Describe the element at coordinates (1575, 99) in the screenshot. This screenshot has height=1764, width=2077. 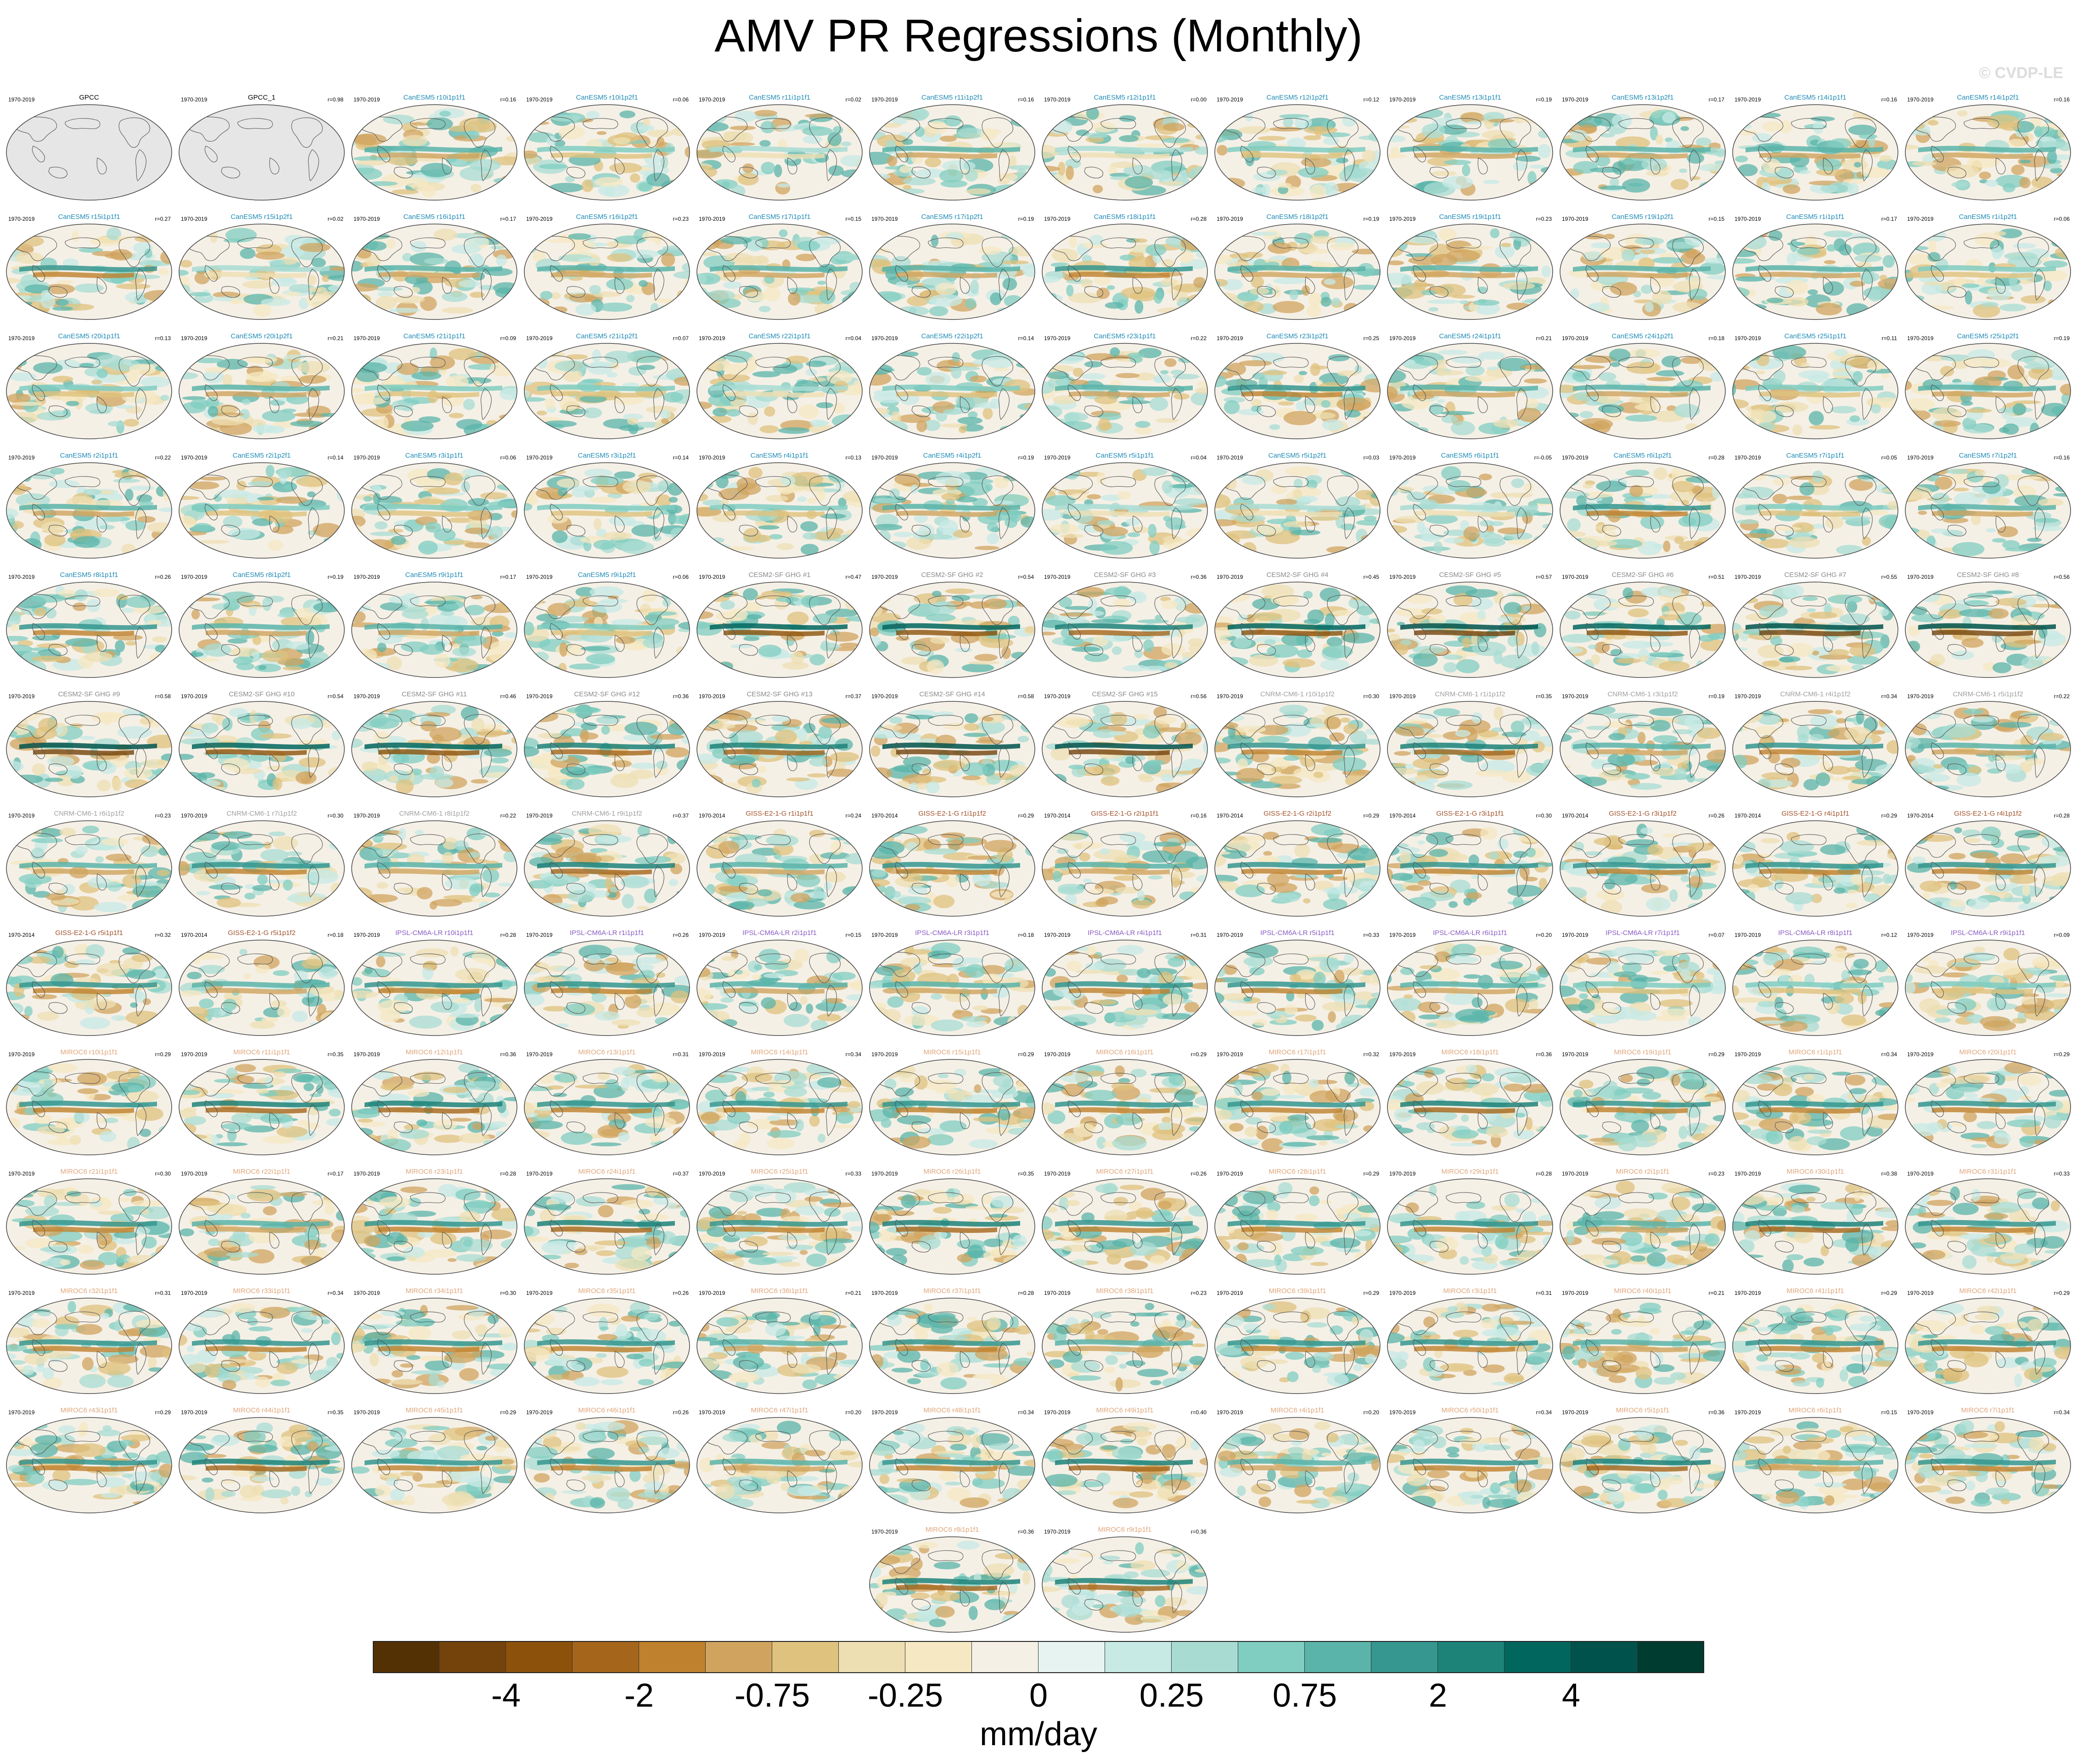
I see `panel-years: 1970-2019` at that location.